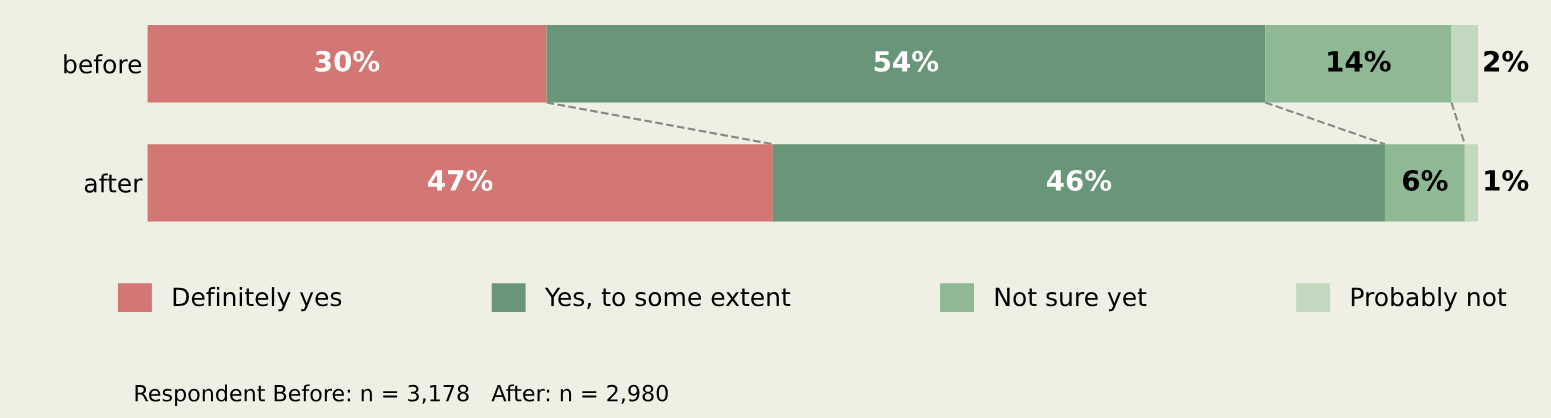 The image size is (1551, 418). What do you see at coordinates (1425, 180) in the screenshot?
I see `data-label: 6%` at bounding box center [1425, 180].